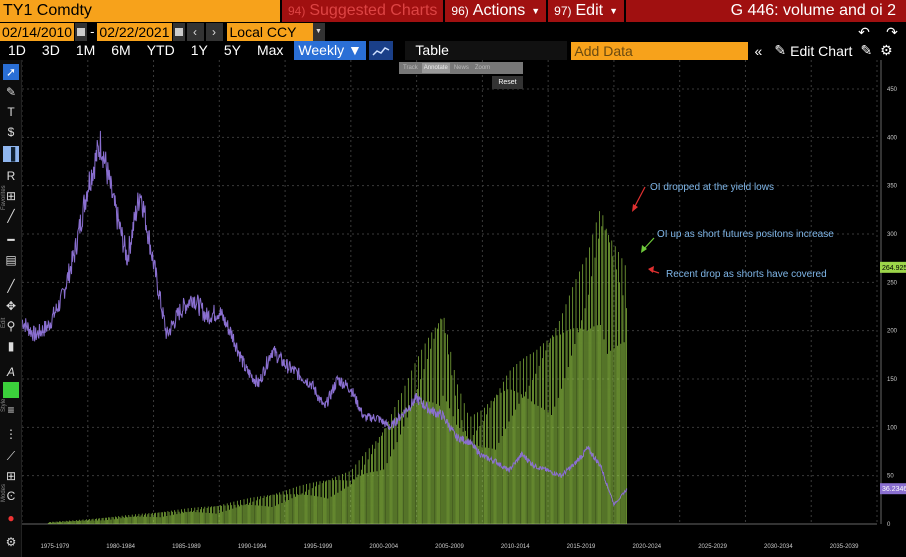 The height and width of the screenshot is (557, 906). What do you see at coordinates (745, 234) in the screenshot?
I see `annotation-text: OI up as short futures positons increase` at bounding box center [745, 234].